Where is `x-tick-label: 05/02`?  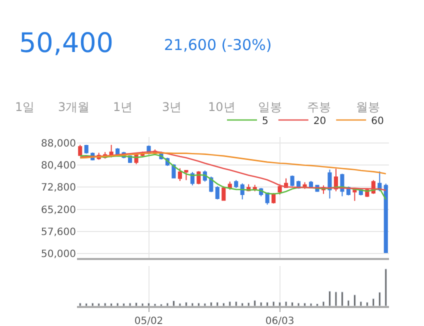
x-tick-label: 05/02 is located at coordinates (149, 321).